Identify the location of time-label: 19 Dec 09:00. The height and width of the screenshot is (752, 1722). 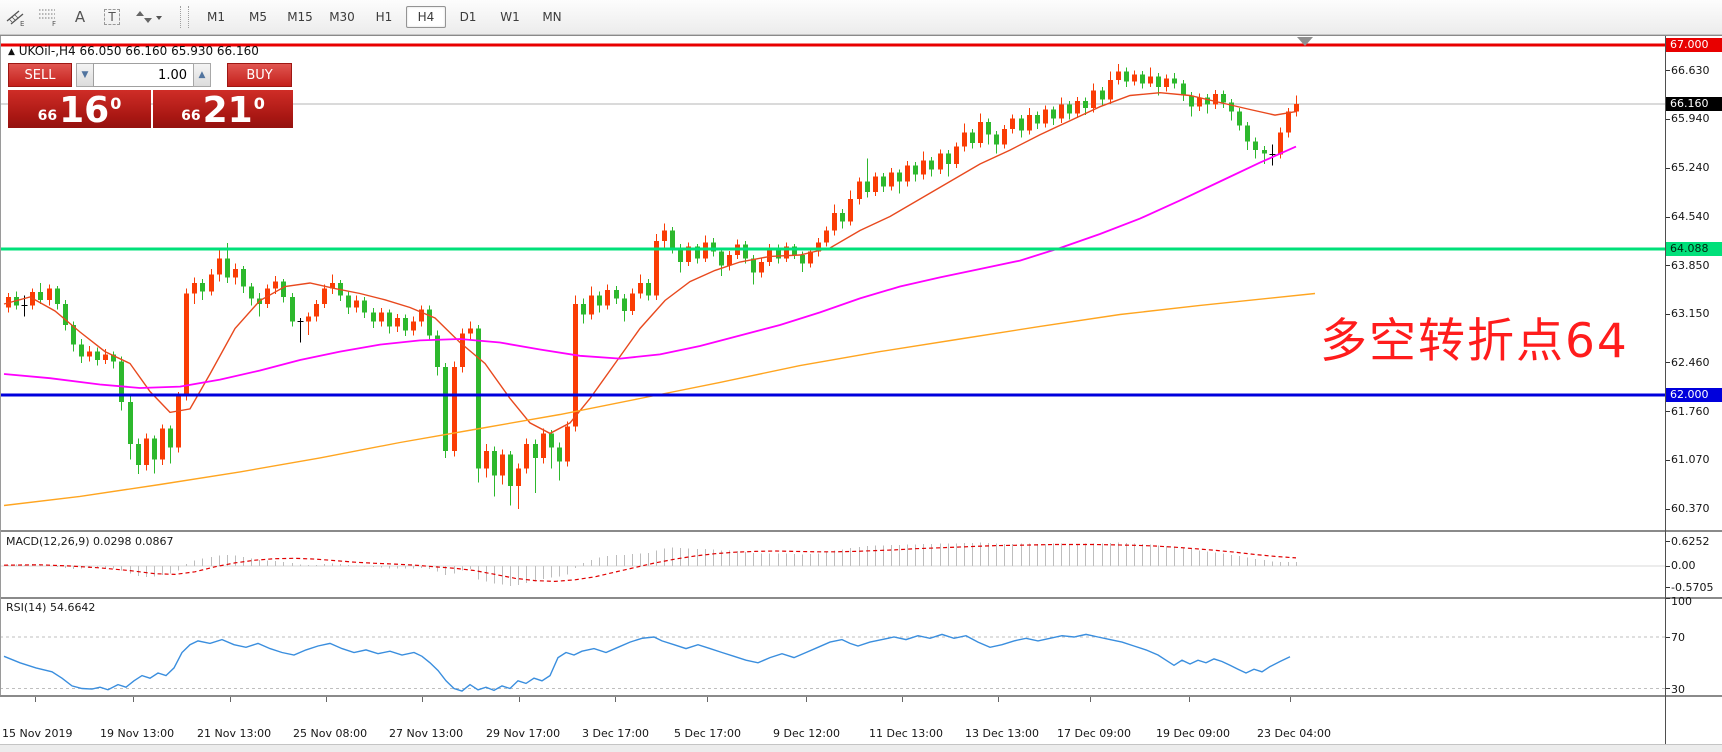
(1193, 733).